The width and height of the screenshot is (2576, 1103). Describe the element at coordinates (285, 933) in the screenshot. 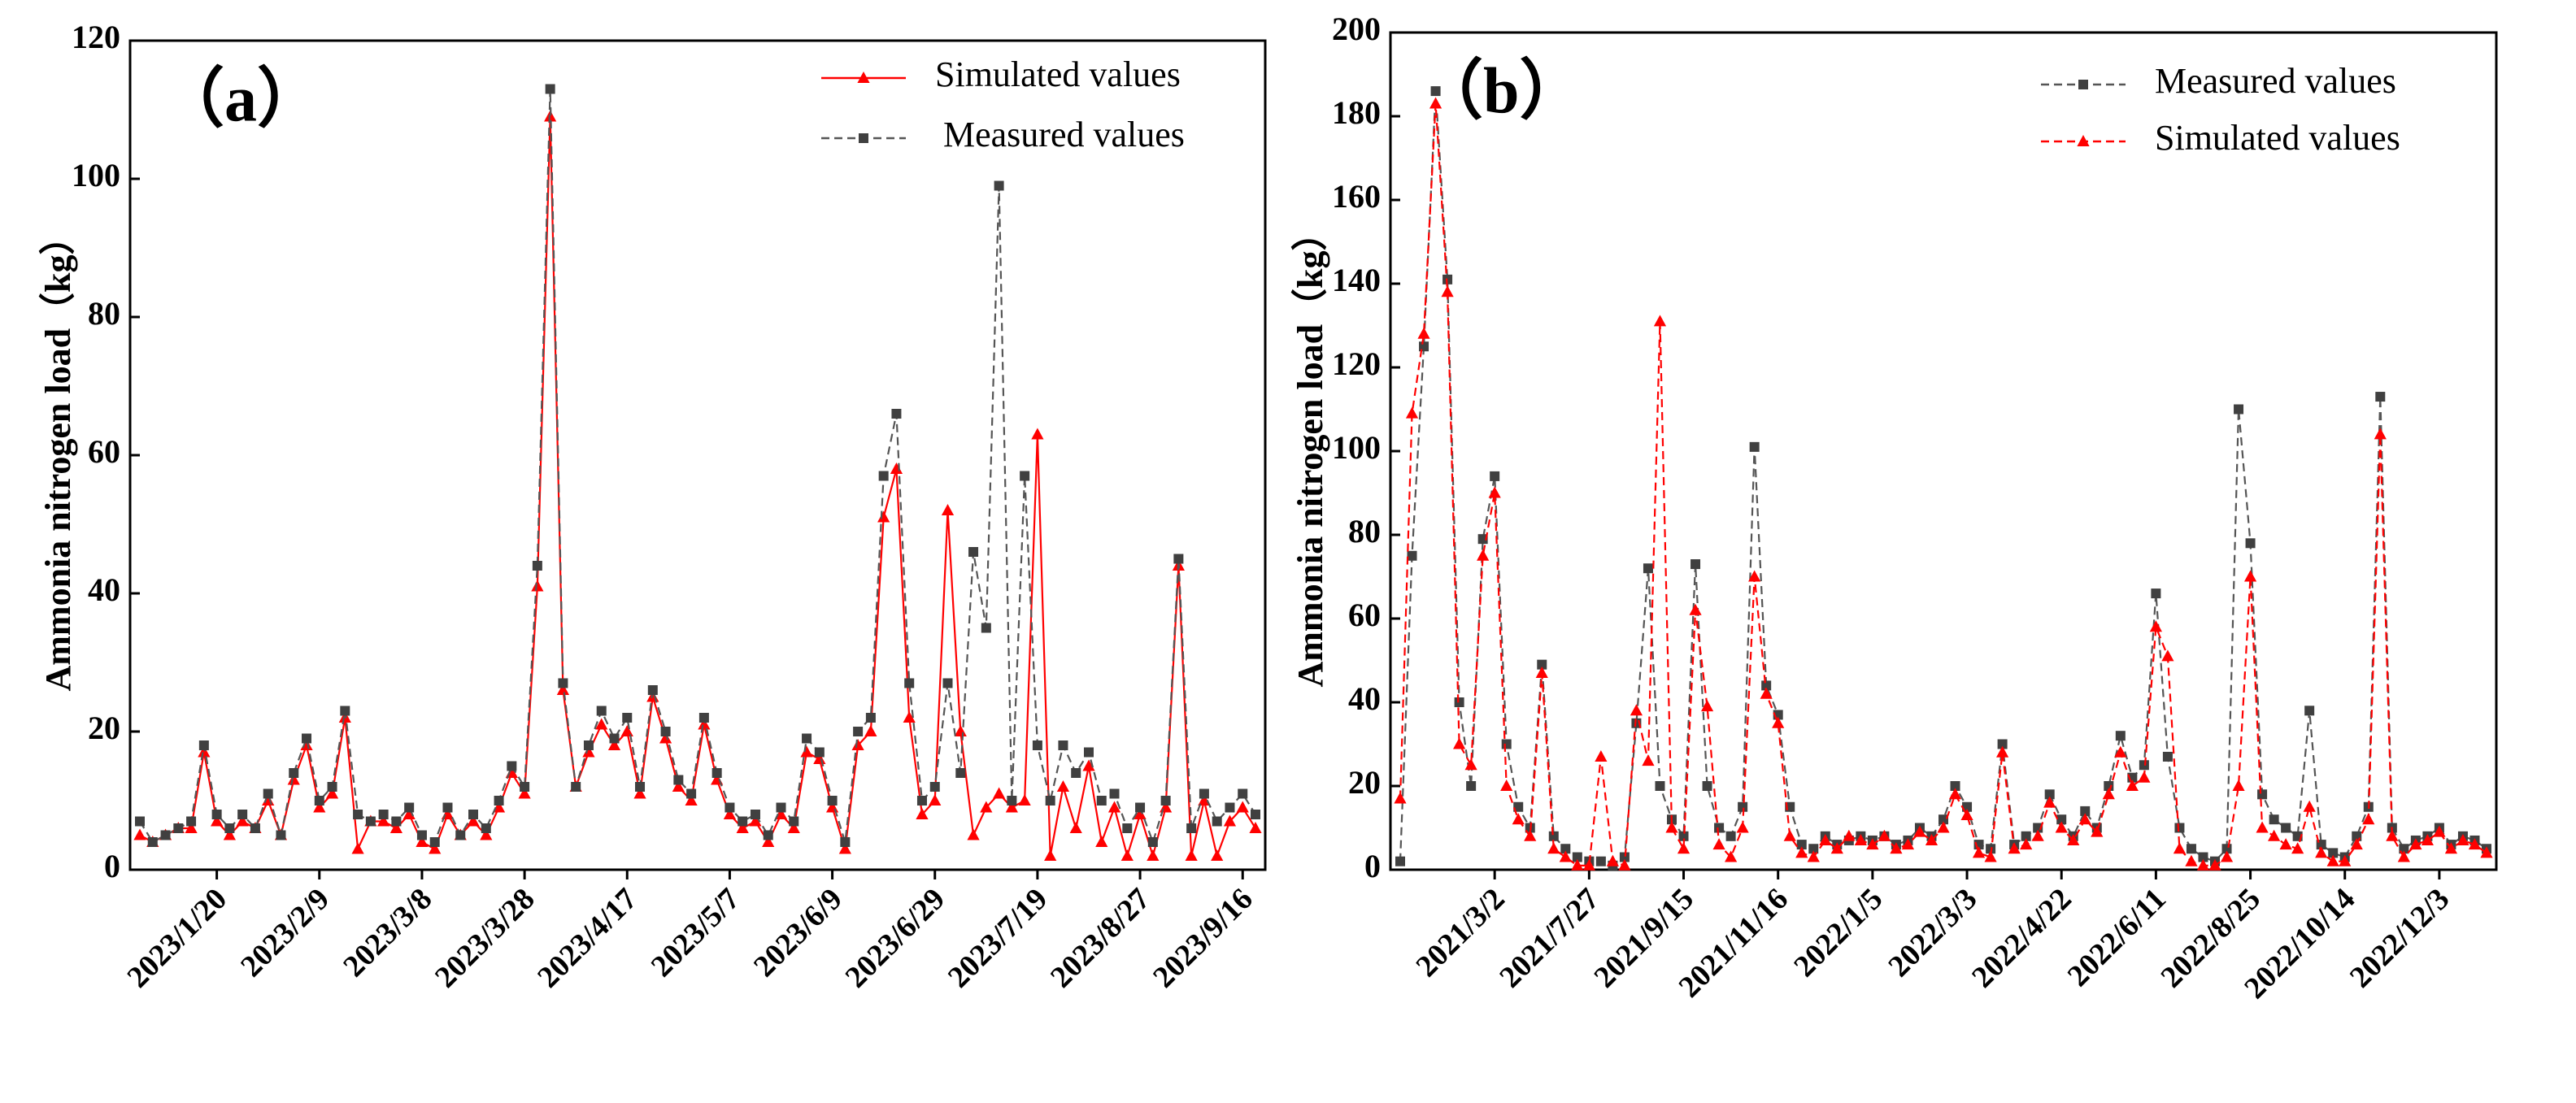

I see `x-tick-label: 2023/2/9` at that location.